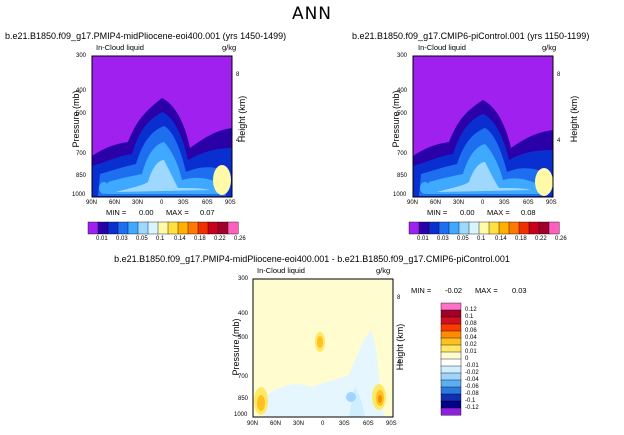 The height and width of the screenshot is (435, 624). I want to click on panel3-colorbar-label: 0, so click(467, 359).